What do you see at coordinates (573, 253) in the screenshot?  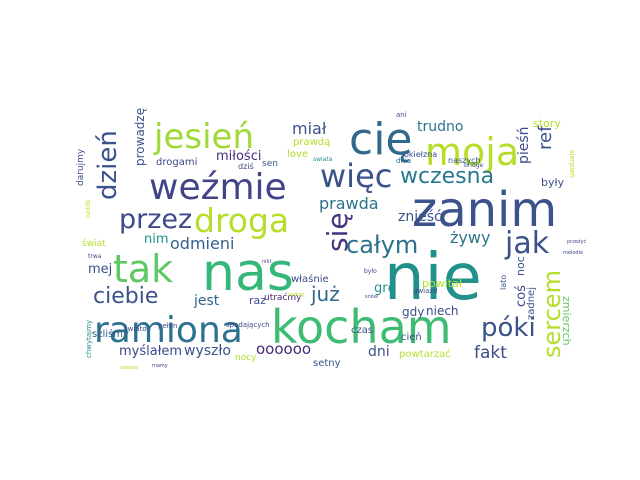 I see `word-melodie: melodie` at bounding box center [573, 253].